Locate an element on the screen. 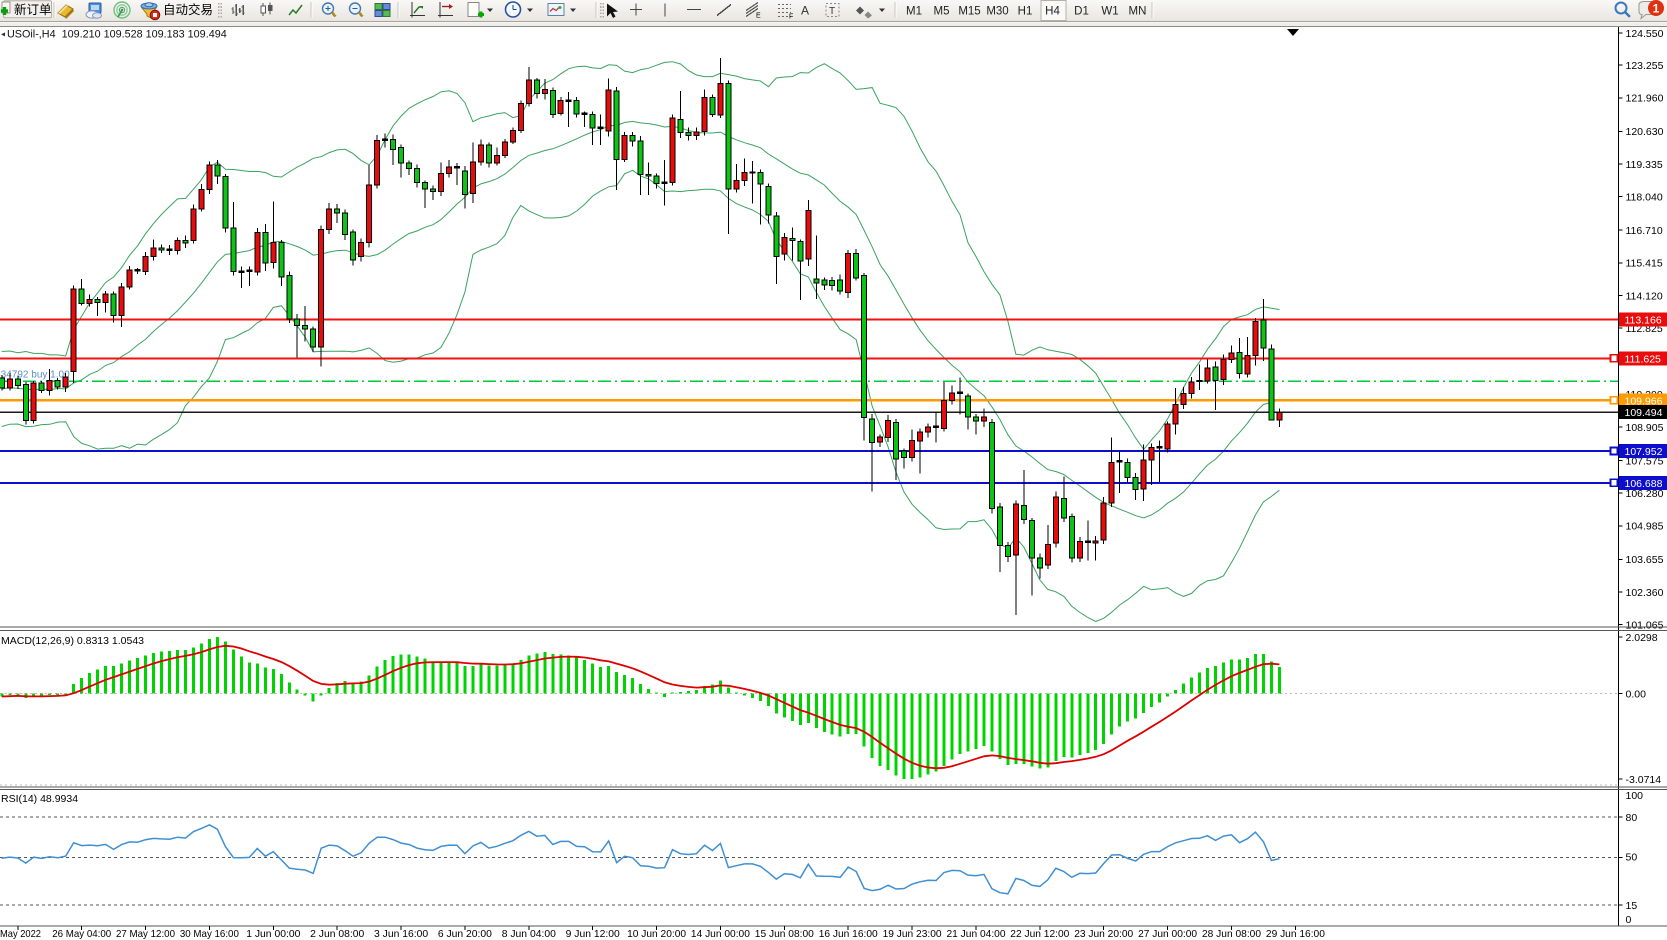 The width and height of the screenshot is (1667, 940). svg-text: 3 Jun 16:00 is located at coordinates (401, 934).